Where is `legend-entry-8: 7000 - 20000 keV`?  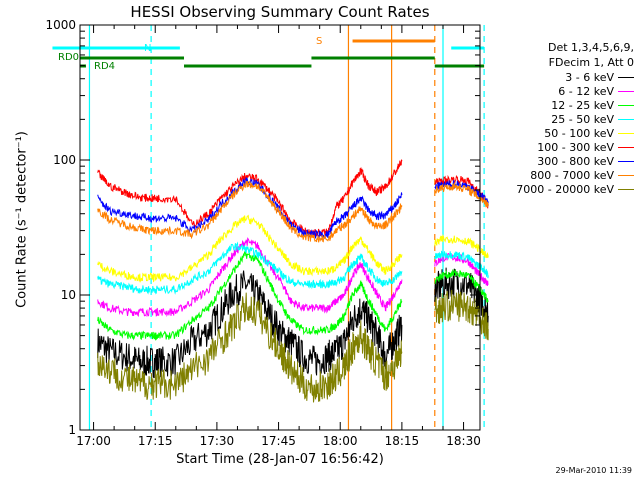
legend-entry-8: 7000 - 20000 keV is located at coordinates (560, 189).